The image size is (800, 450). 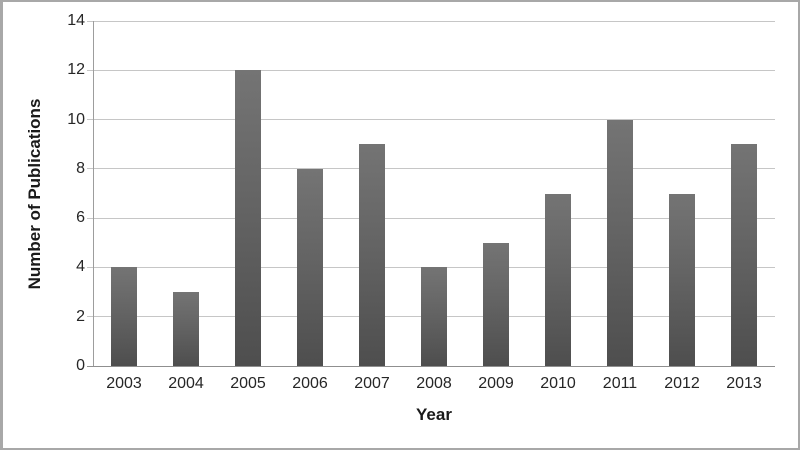 What do you see at coordinates (80, 365) in the screenshot?
I see `y-tick-label: 0` at bounding box center [80, 365].